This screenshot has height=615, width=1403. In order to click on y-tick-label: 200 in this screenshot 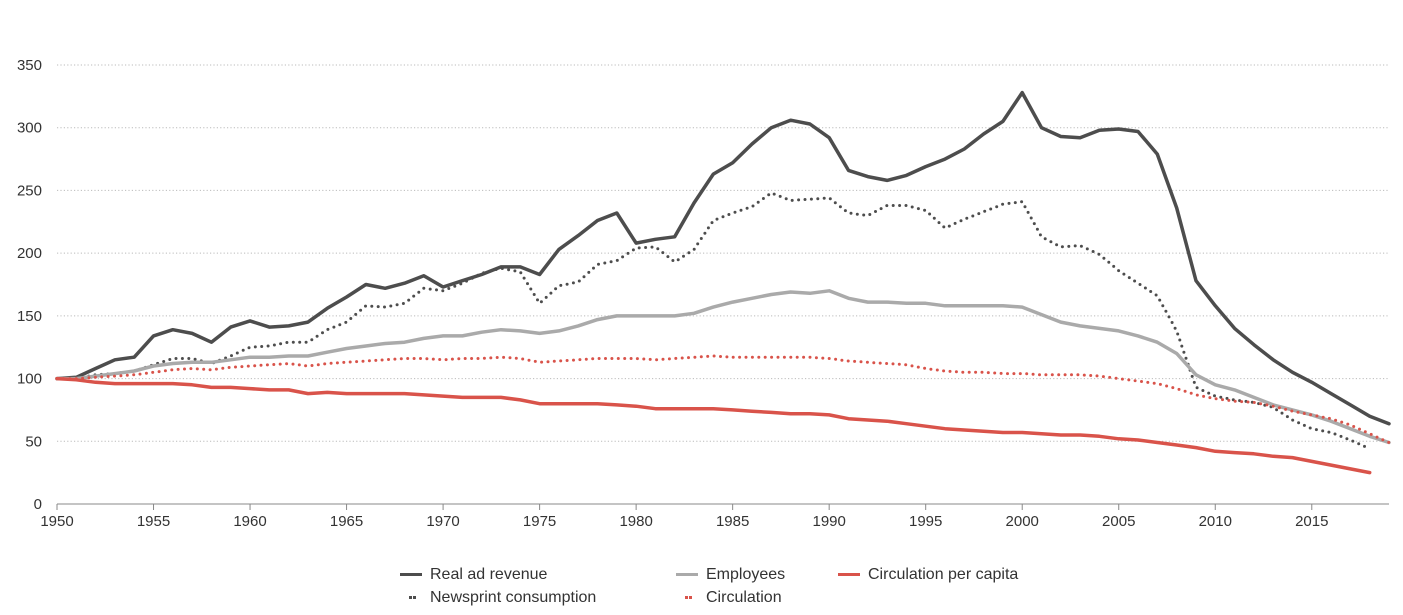, I will do `click(29, 253)`.